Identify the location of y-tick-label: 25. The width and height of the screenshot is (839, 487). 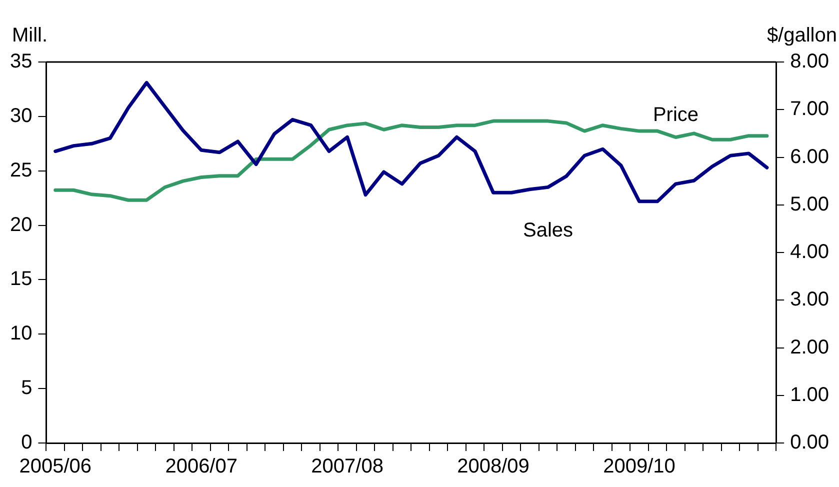
(21, 170).